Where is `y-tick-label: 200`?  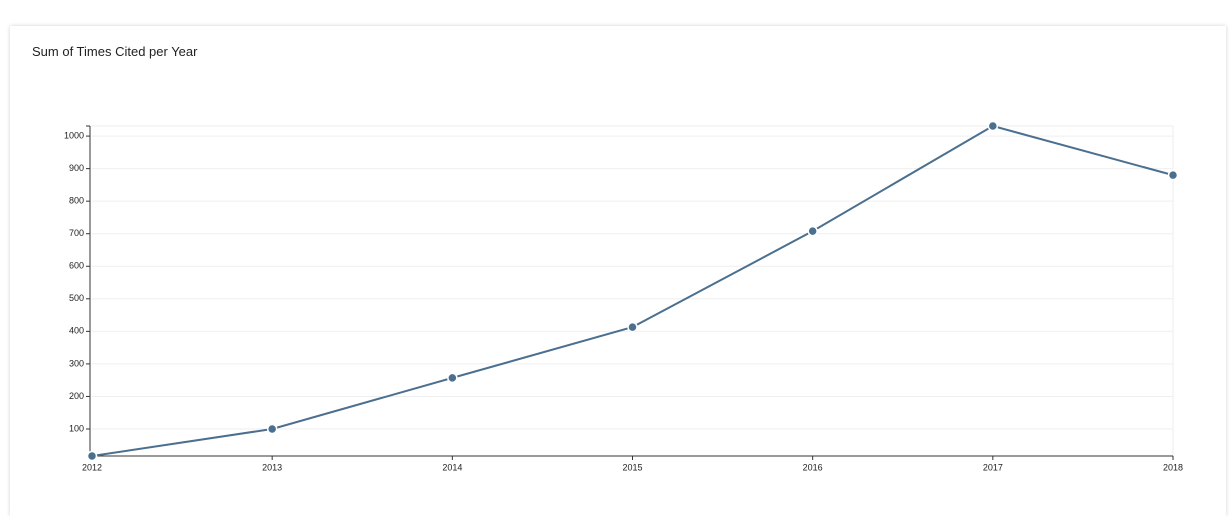 y-tick-label: 200 is located at coordinates (76, 396).